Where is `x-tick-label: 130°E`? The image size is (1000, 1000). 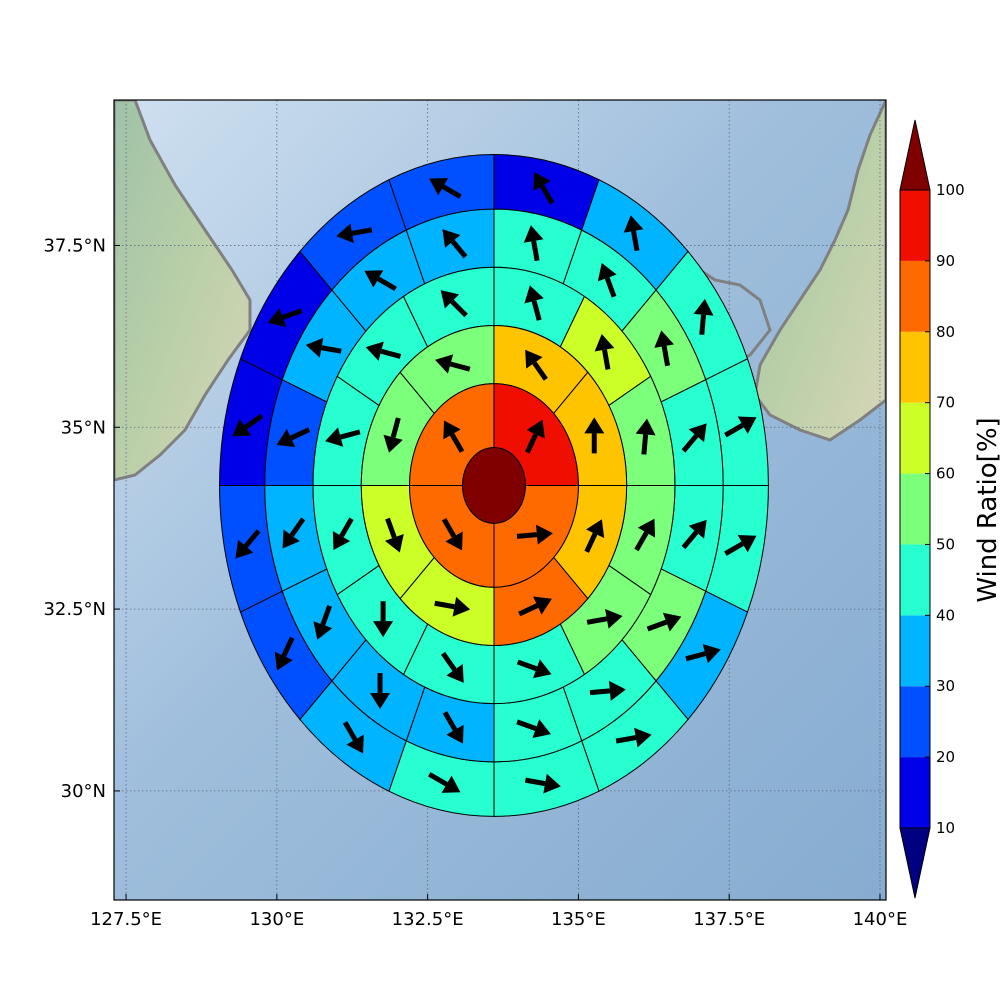
x-tick-label: 130°E is located at coordinates (276, 919).